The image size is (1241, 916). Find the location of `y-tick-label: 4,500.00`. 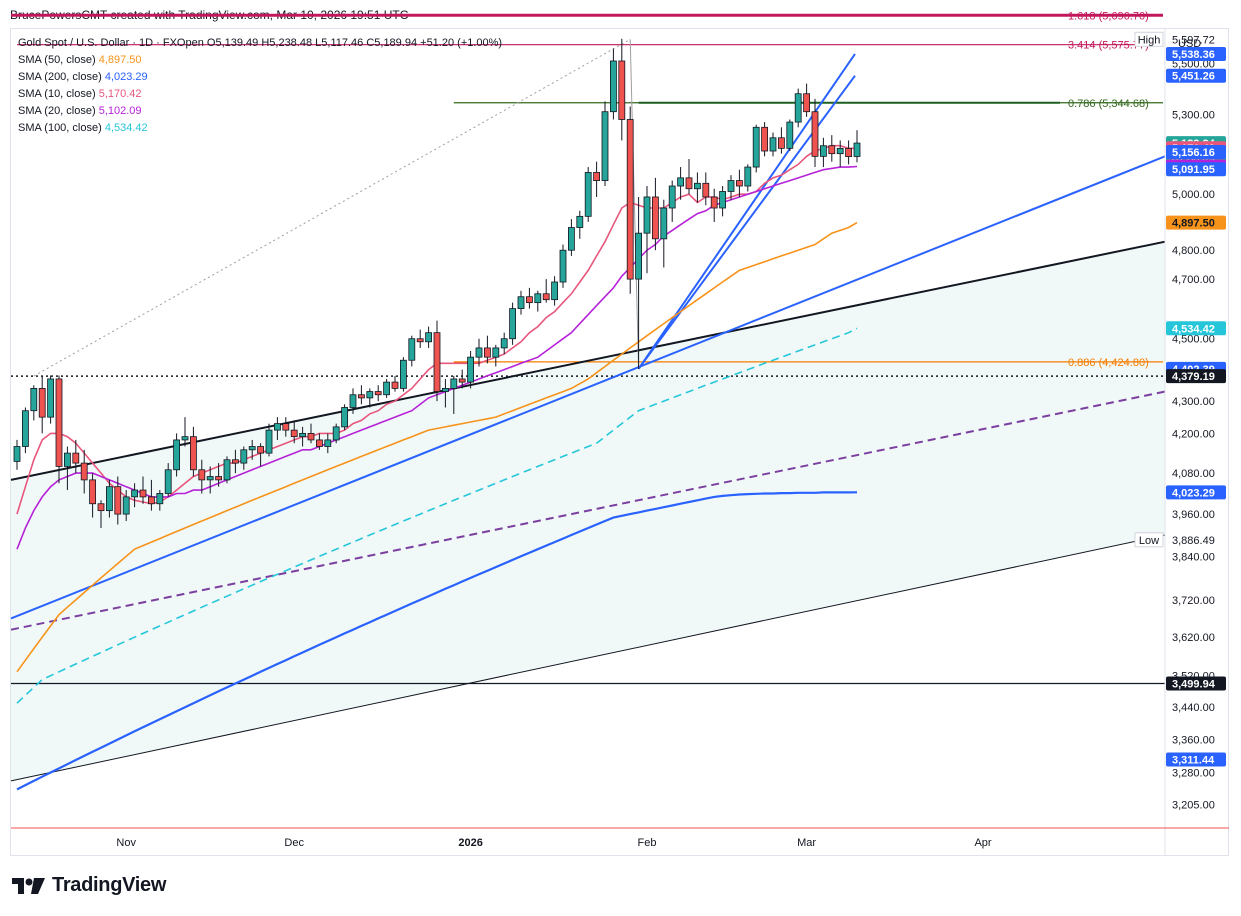

y-tick-label: 4,500.00 is located at coordinates (1193, 340).